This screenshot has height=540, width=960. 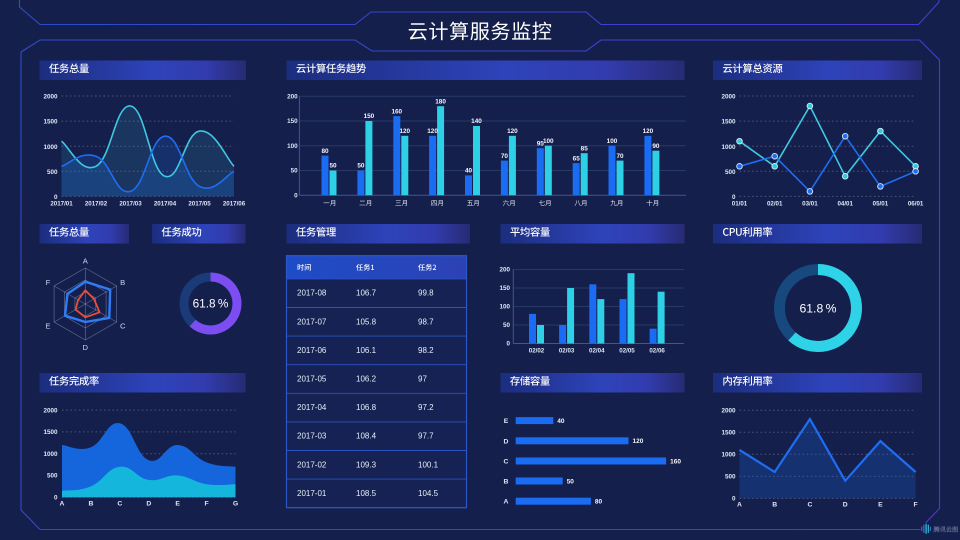 What do you see at coordinates (476, 121) in the screenshot?
I see `svg-text: 140` at bounding box center [476, 121].